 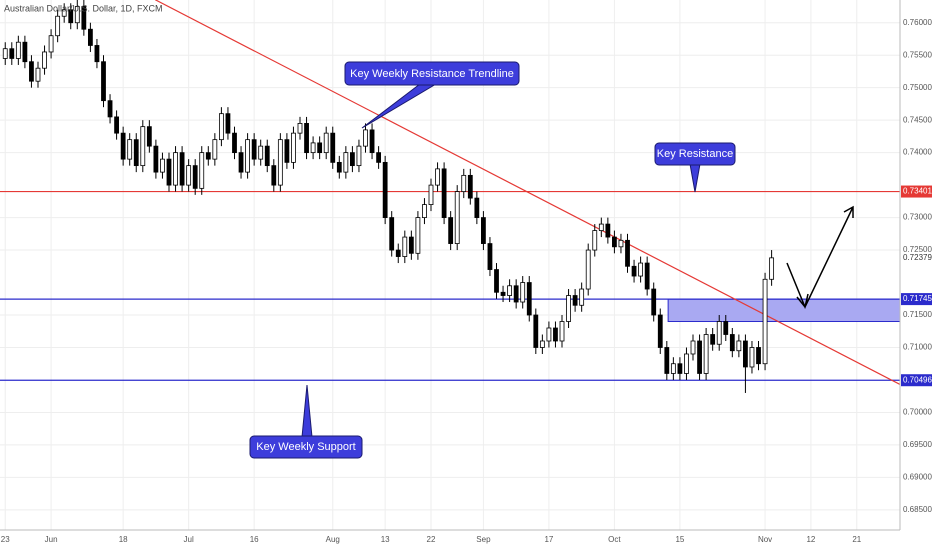 What do you see at coordinates (917, 476) in the screenshot?
I see `y-tick-label: 0.69000` at bounding box center [917, 476].